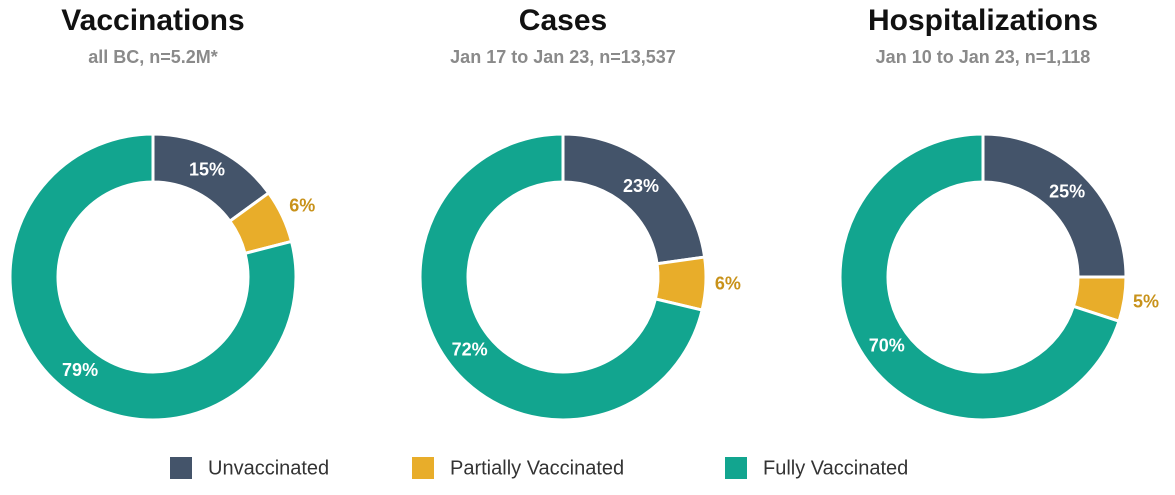 This screenshot has width=1175, height=495. Describe the element at coordinates (563, 20) in the screenshot. I see `chart-title: Cases` at that location.